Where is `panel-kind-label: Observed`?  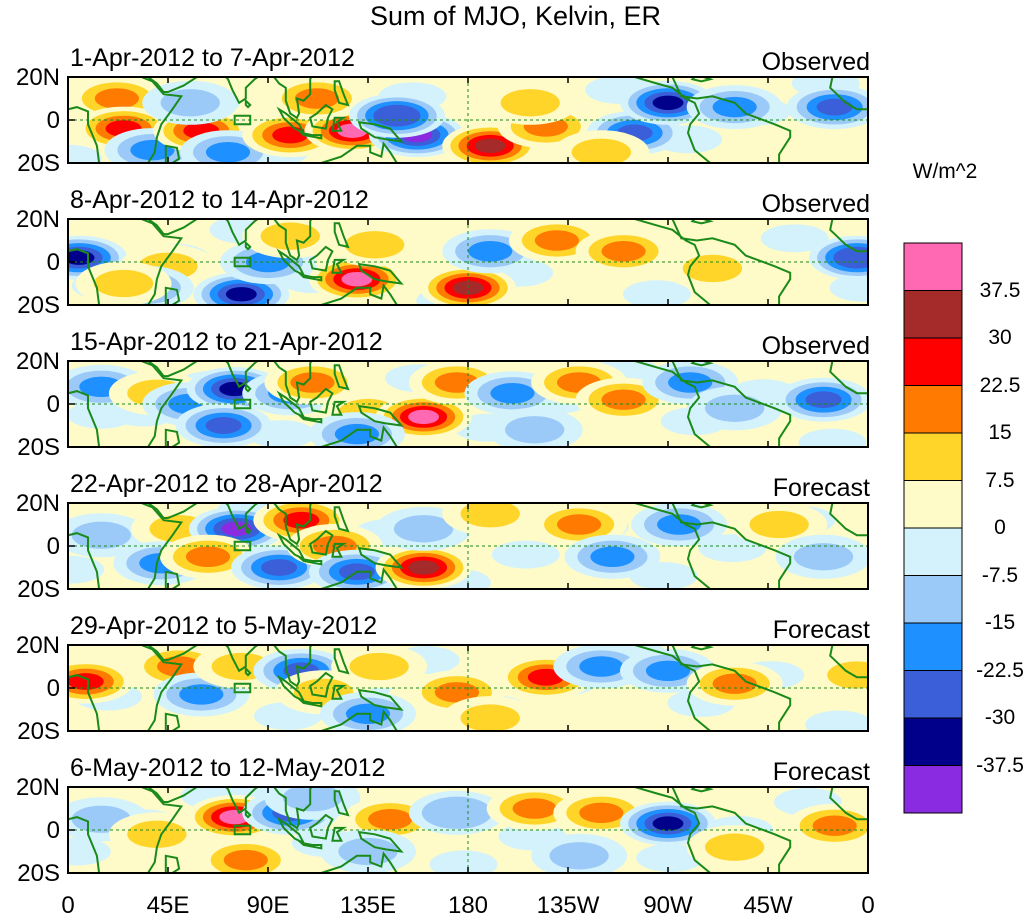
panel-kind-label: Observed is located at coordinates (815, 204).